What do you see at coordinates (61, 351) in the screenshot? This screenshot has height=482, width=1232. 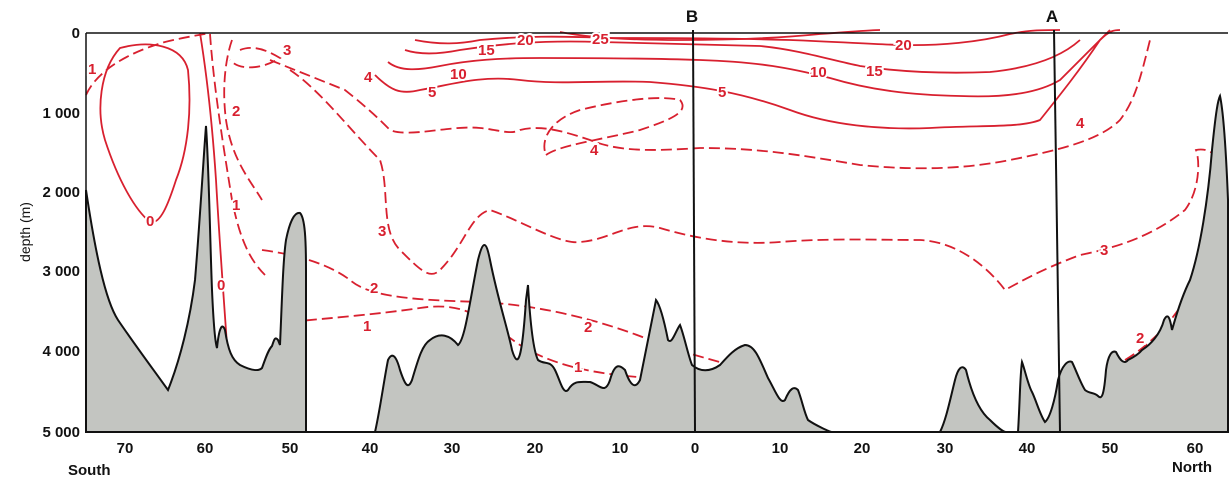 I see `y-tick-label: 4 000` at bounding box center [61, 351].